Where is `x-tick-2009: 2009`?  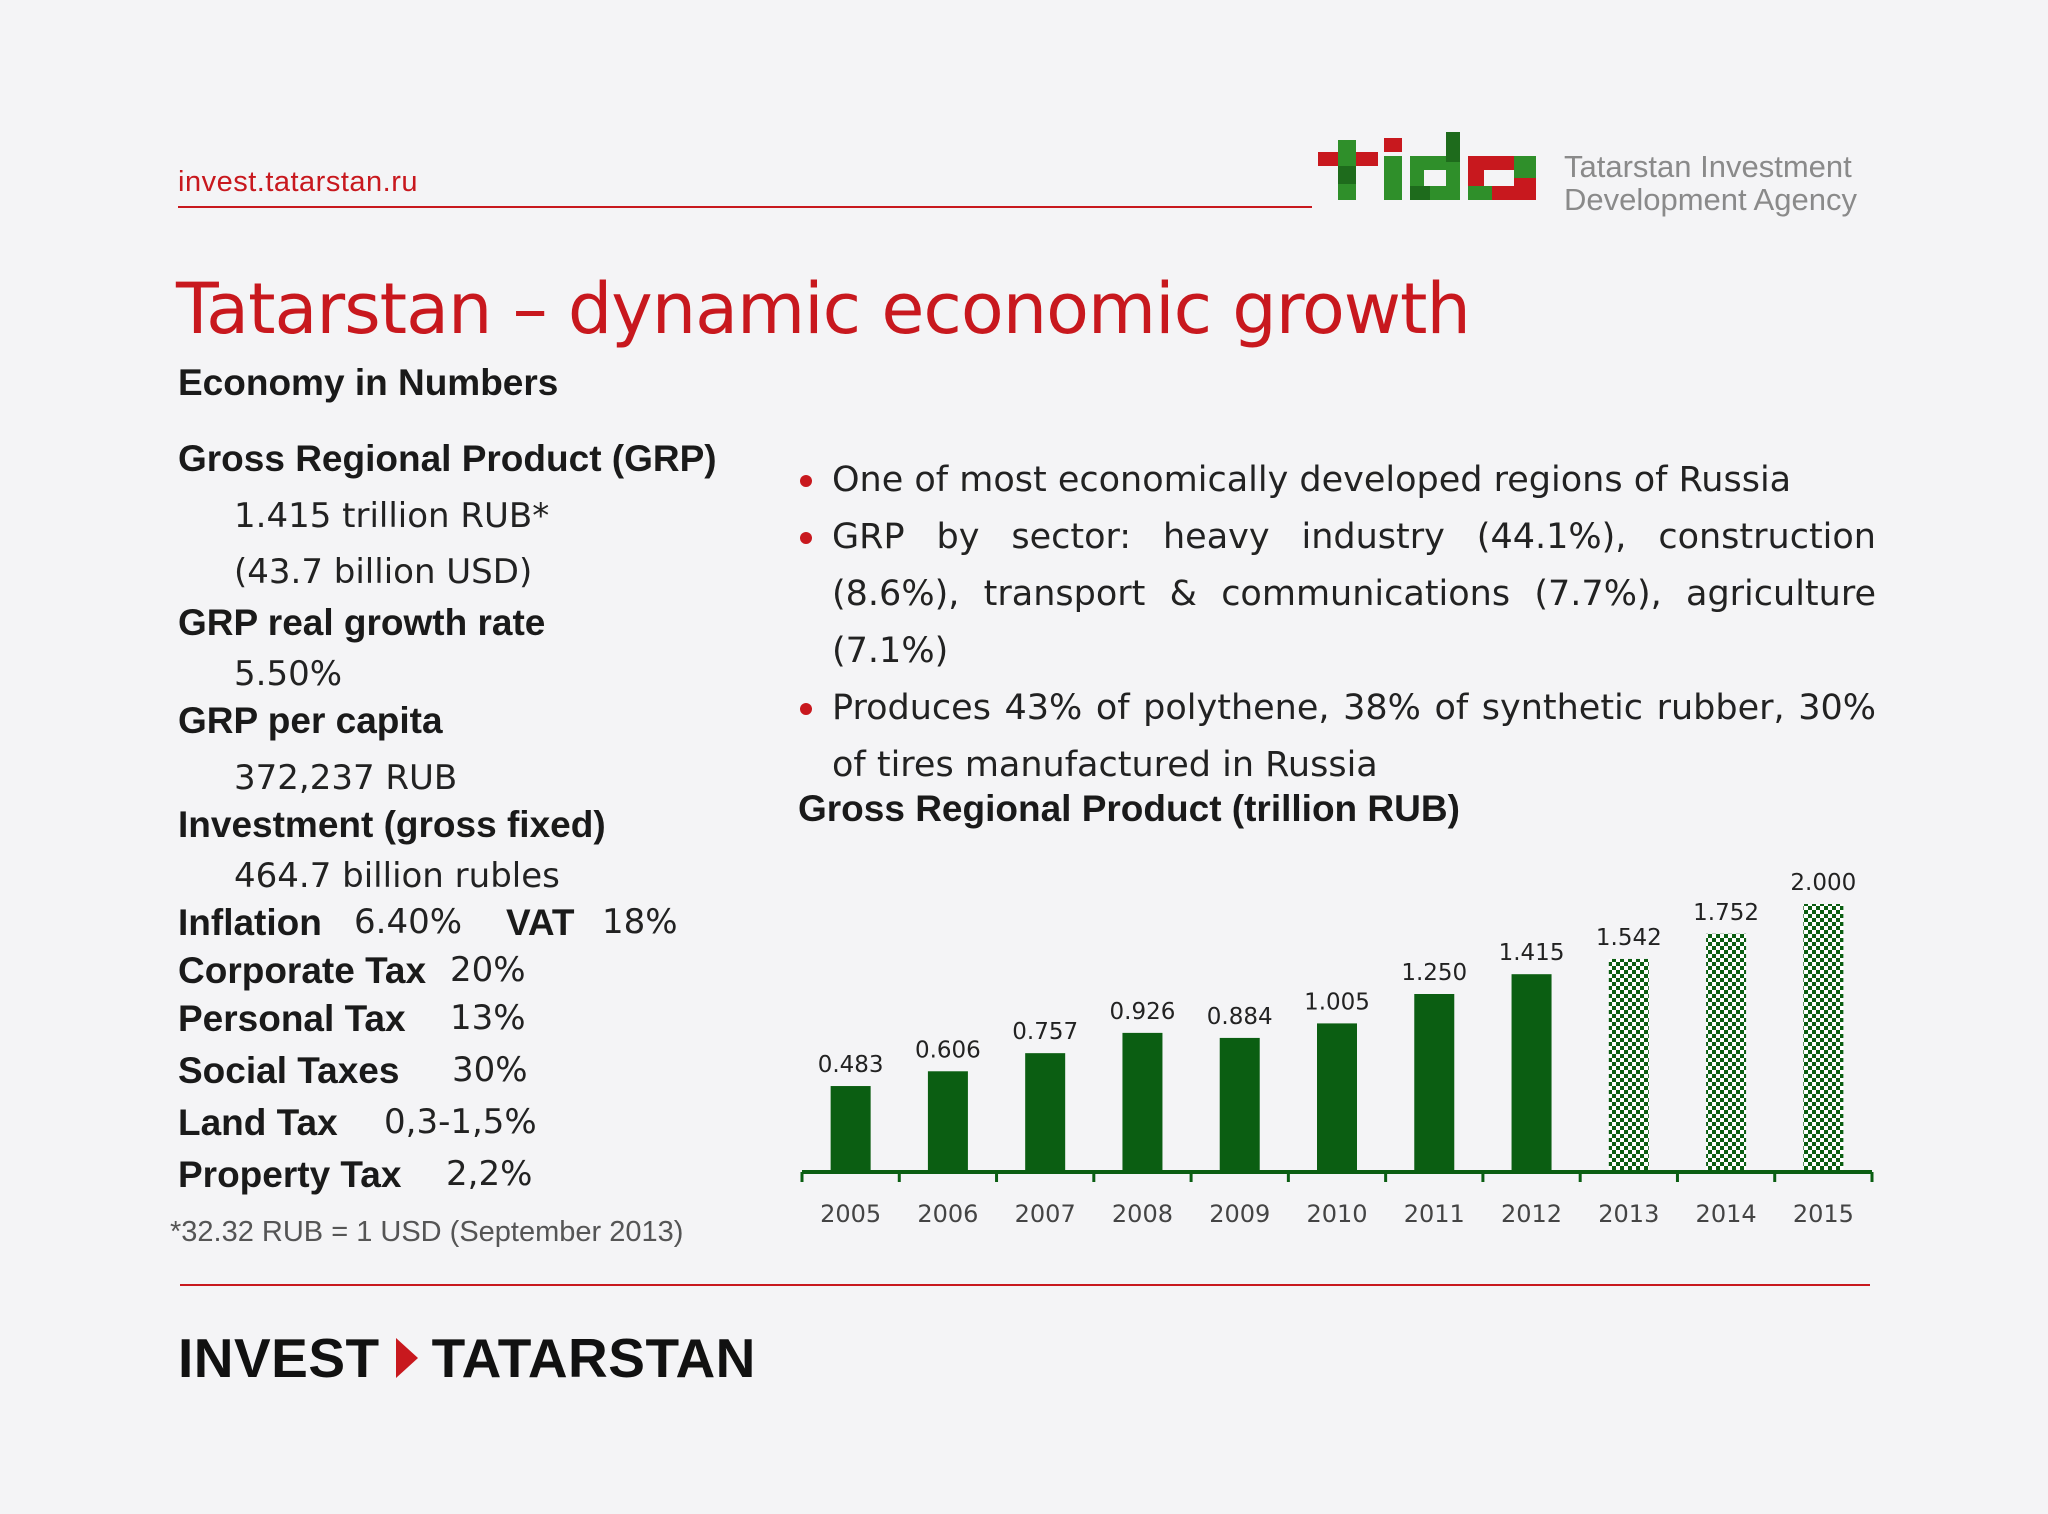
x-tick-2009: 2009 is located at coordinates (1239, 1214).